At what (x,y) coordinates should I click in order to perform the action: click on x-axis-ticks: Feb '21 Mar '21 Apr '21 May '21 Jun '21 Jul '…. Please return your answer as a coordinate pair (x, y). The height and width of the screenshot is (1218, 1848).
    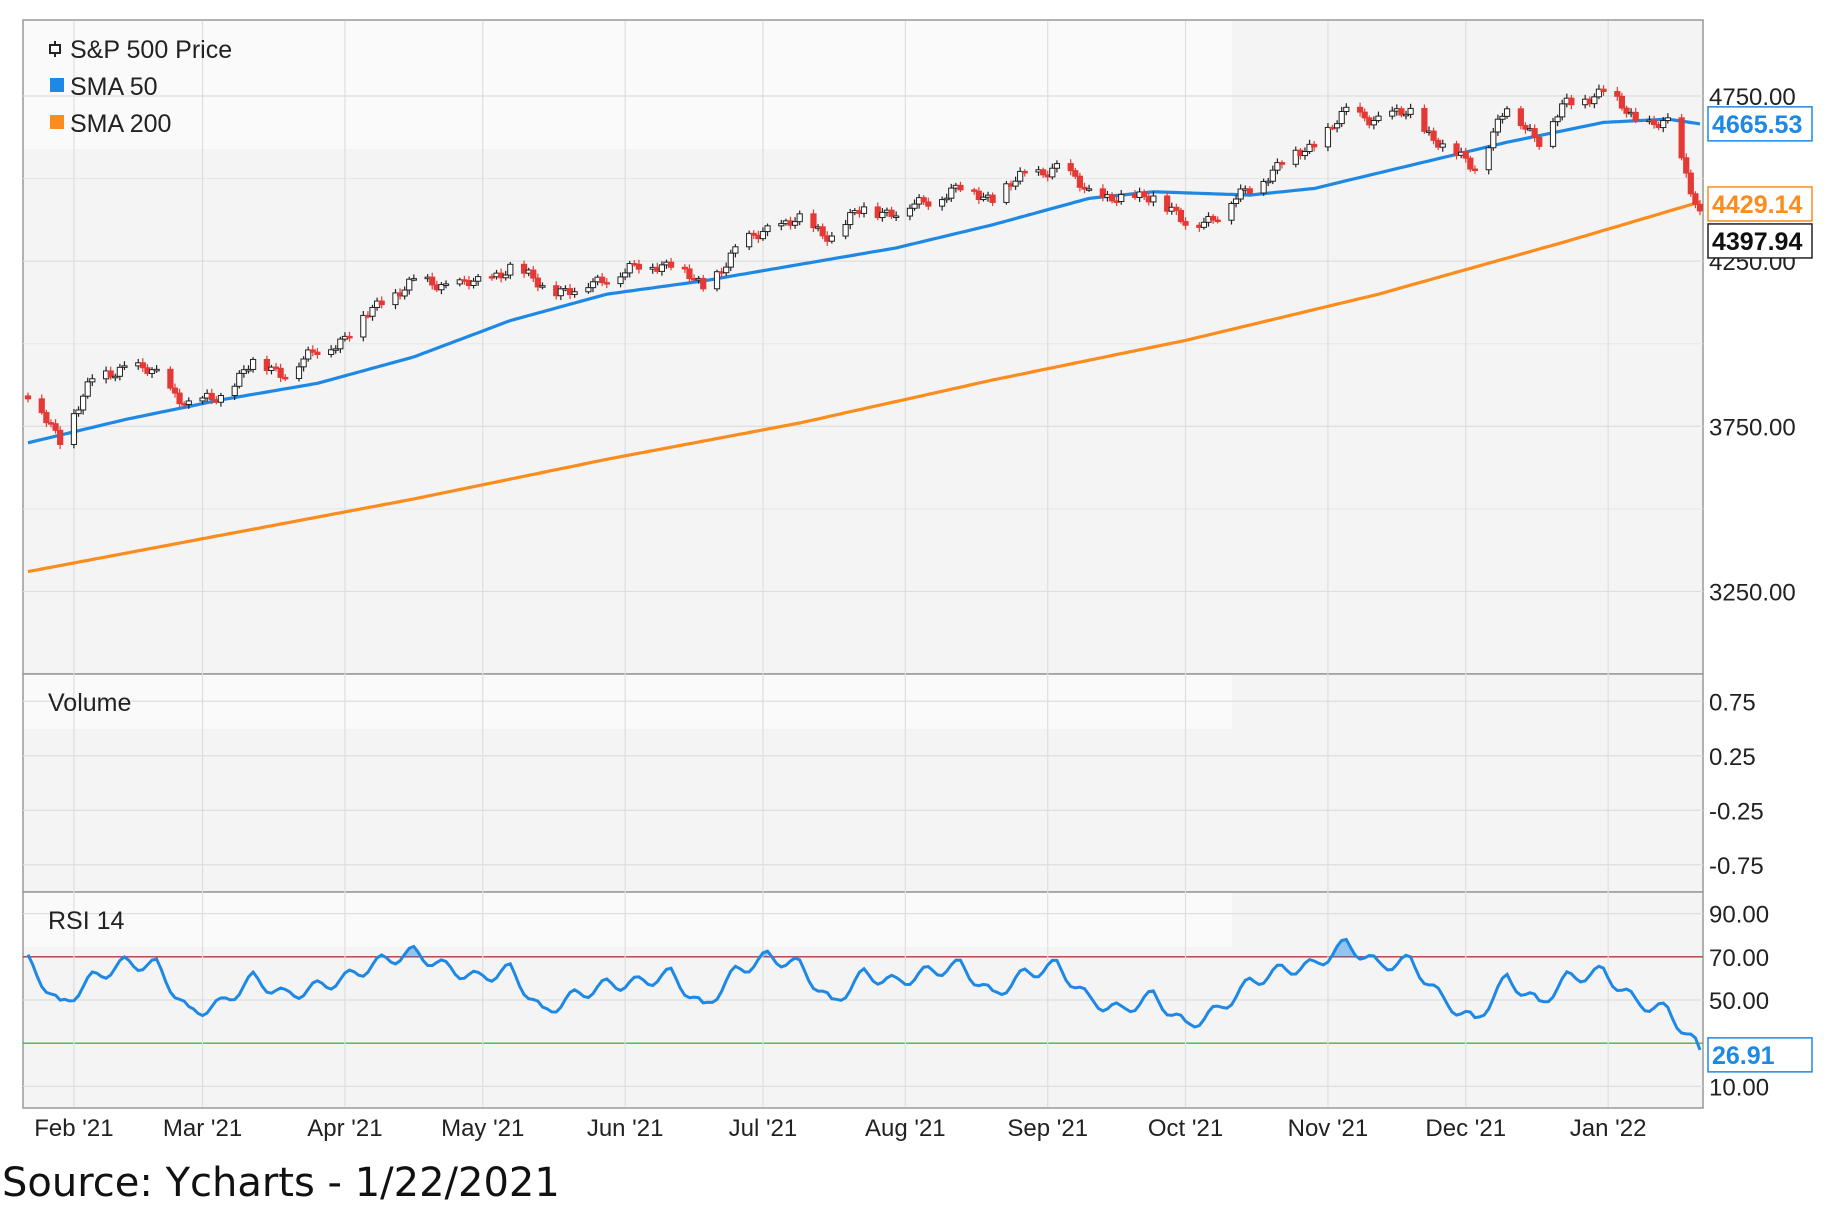
    Looking at the image, I should click on (840, 1128).